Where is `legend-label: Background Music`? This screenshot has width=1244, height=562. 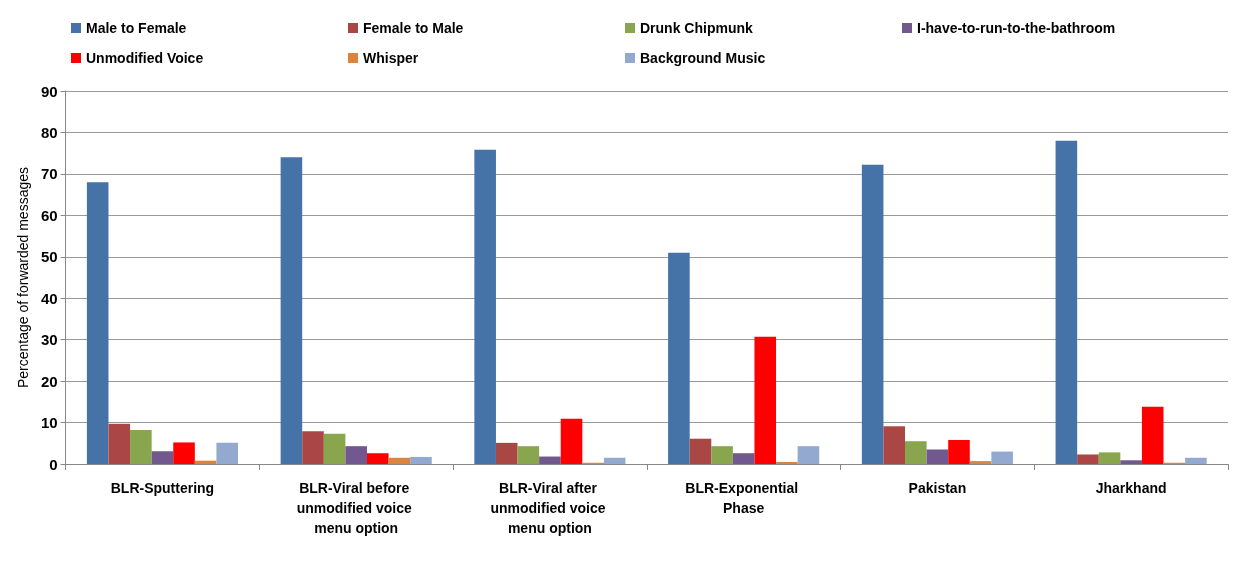
legend-label: Background Music is located at coordinates (703, 58).